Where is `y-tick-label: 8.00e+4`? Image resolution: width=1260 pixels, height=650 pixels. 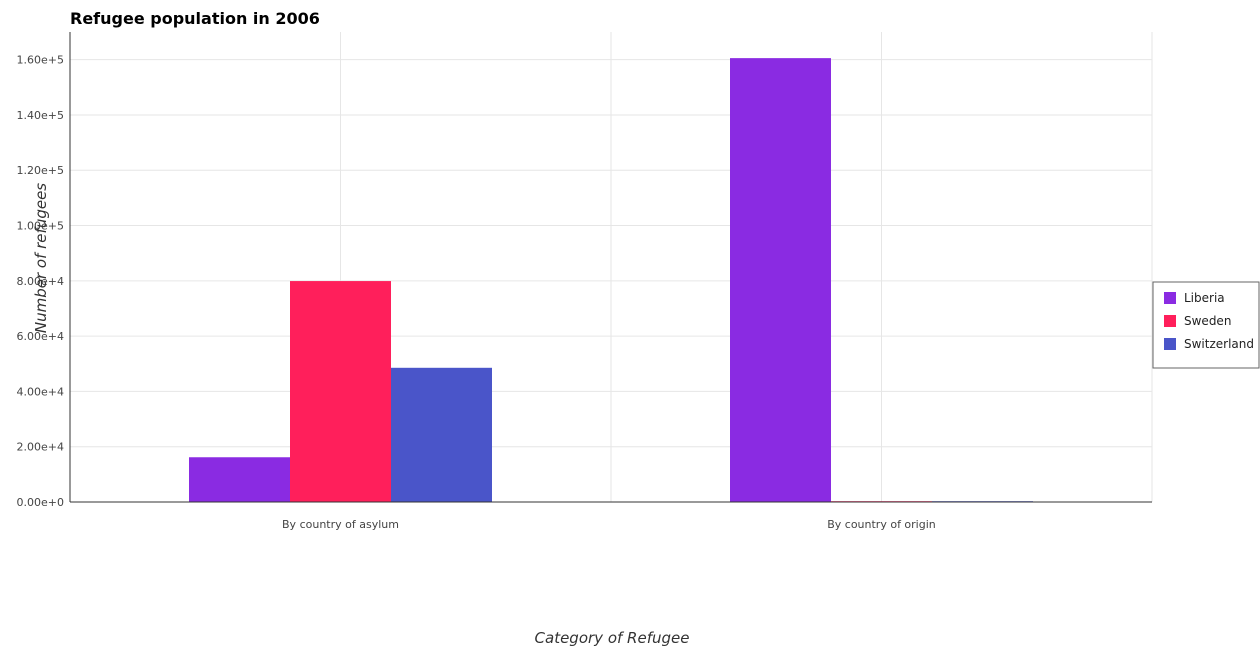 y-tick-label: 8.00e+4 is located at coordinates (40, 281).